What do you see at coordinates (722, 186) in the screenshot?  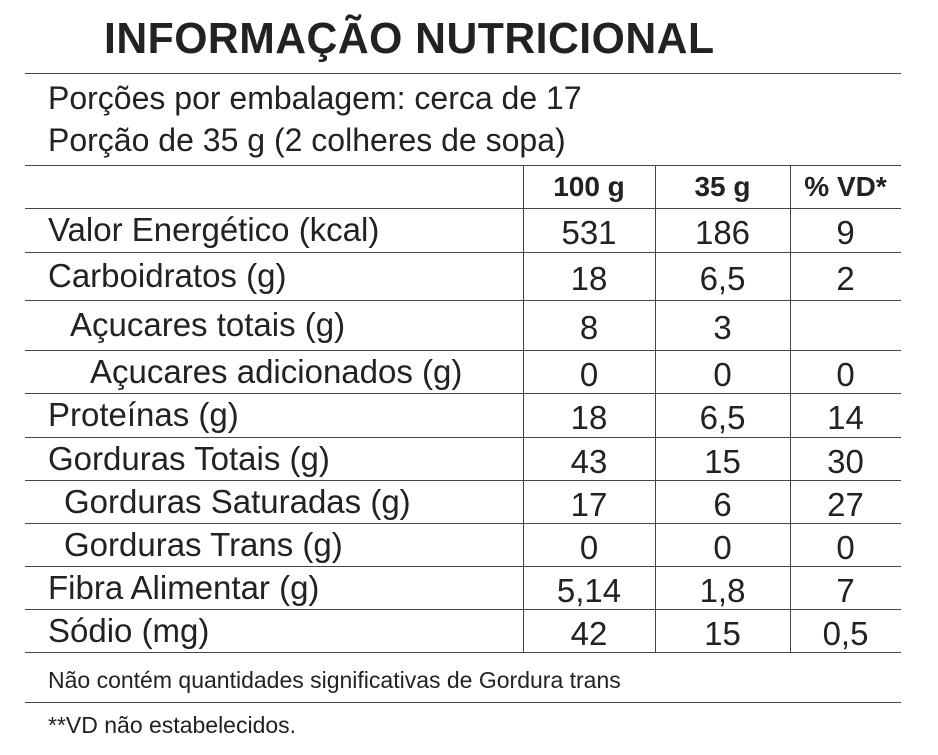 I see `column-header: 35 g` at bounding box center [722, 186].